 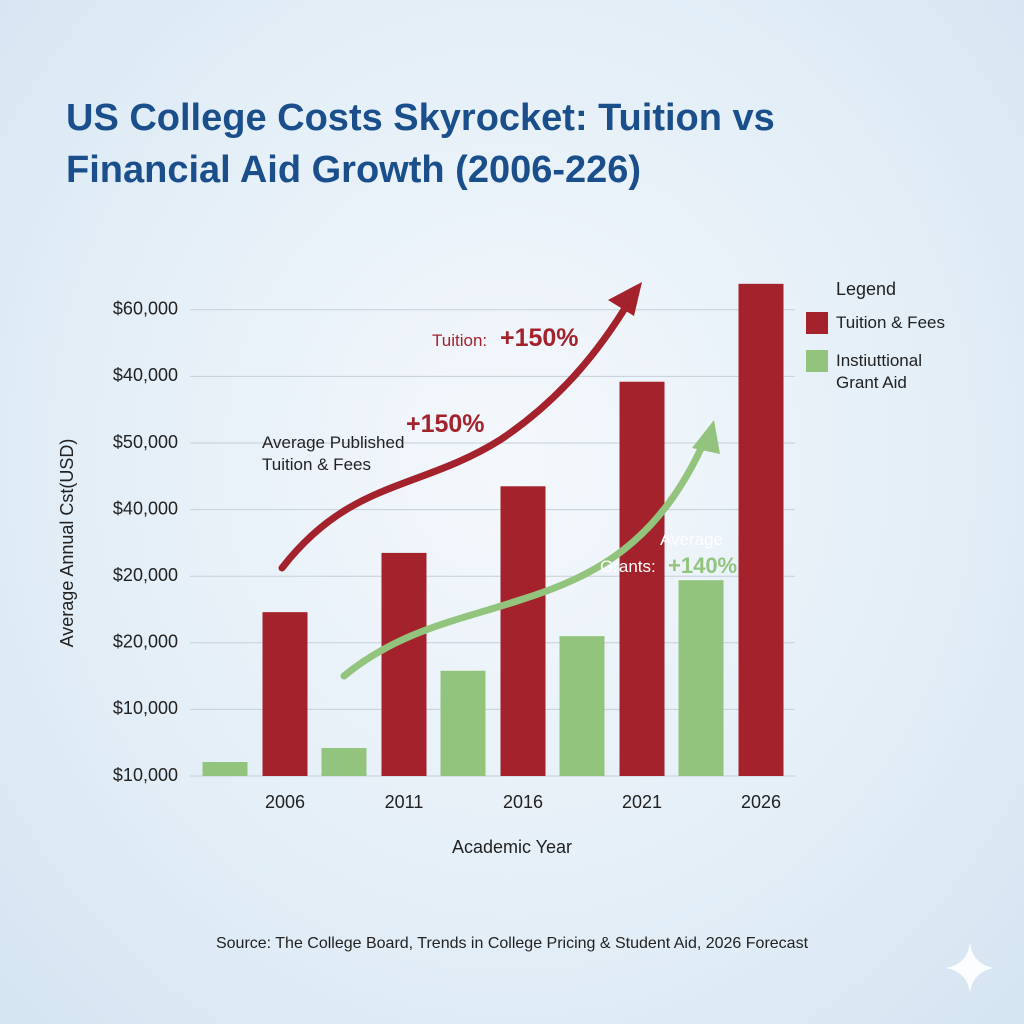 What do you see at coordinates (706, 437) in the screenshot?
I see `grant-arrowhead` at bounding box center [706, 437].